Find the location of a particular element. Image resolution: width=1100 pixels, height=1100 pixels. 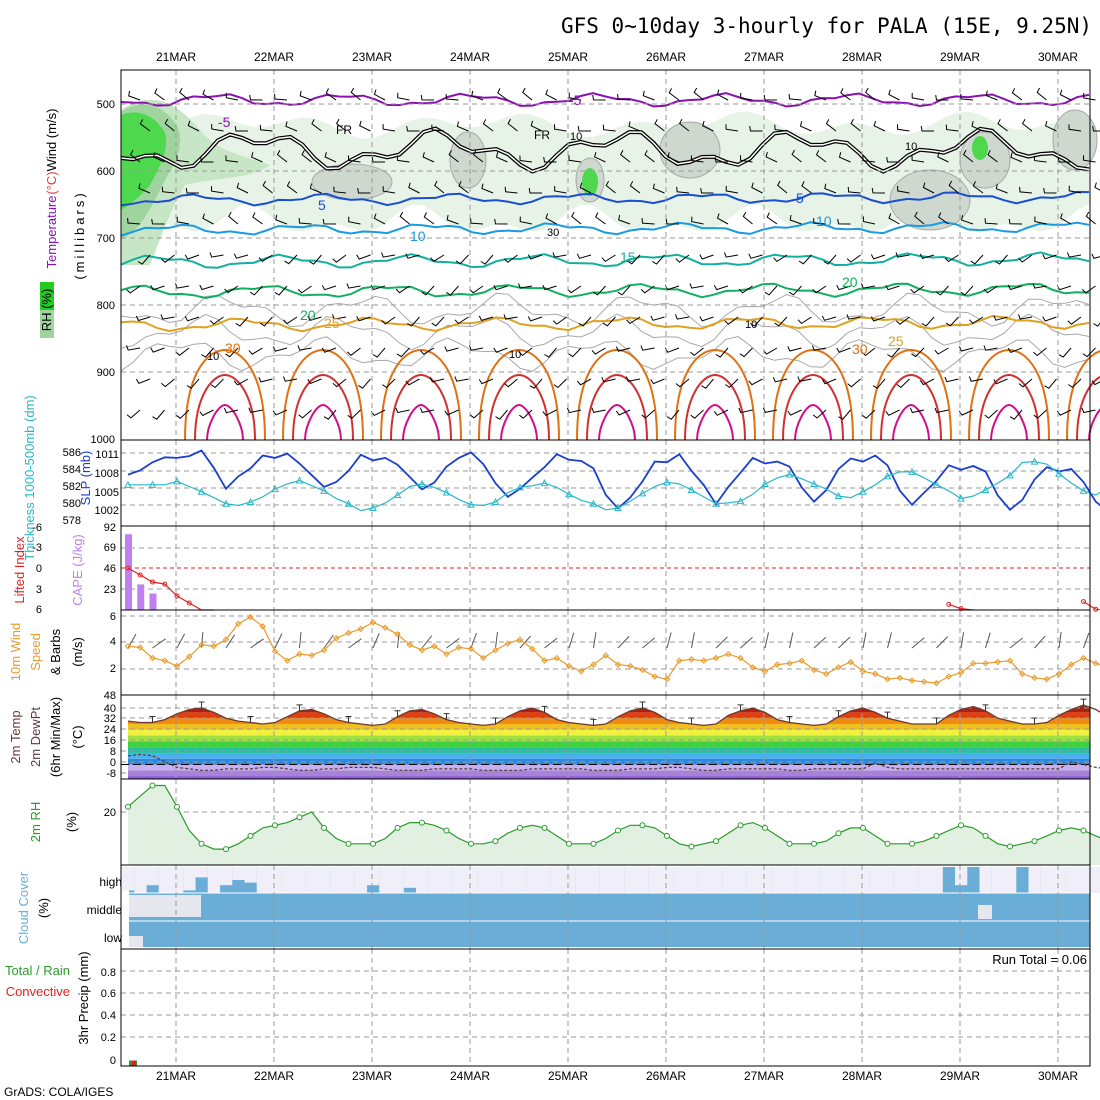

cloud-cover-panel: high middle low Cloud Cover (%) is located at coordinates (558, 907).